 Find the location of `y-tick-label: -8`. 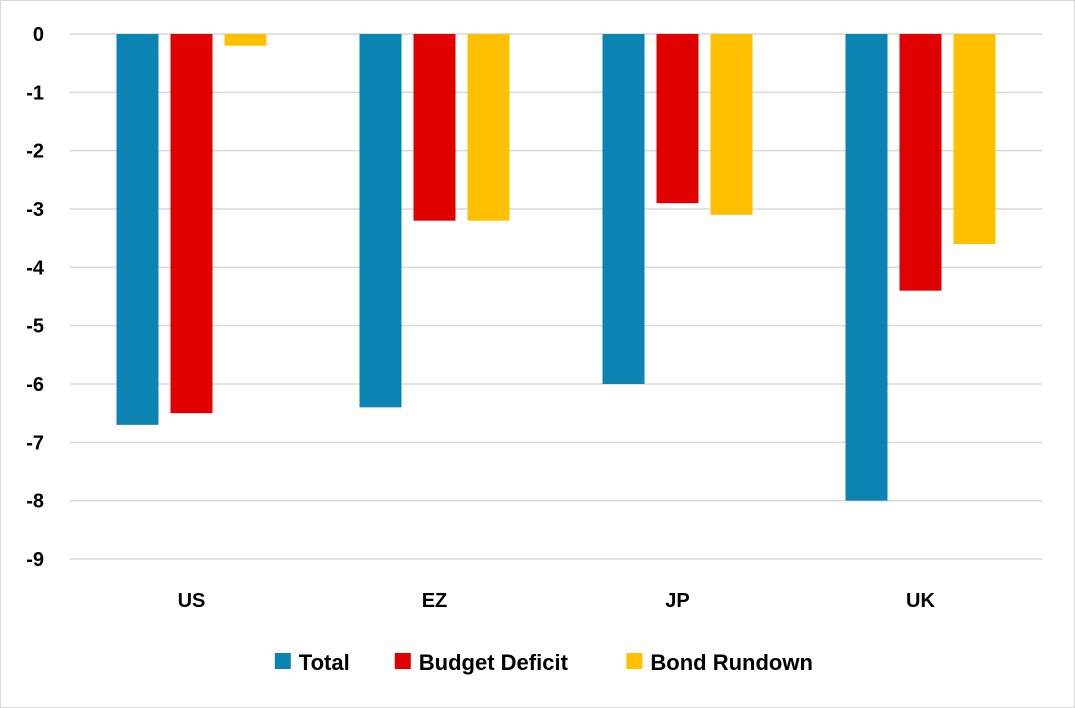

y-tick-label: -8 is located at coordinates (35, 502).